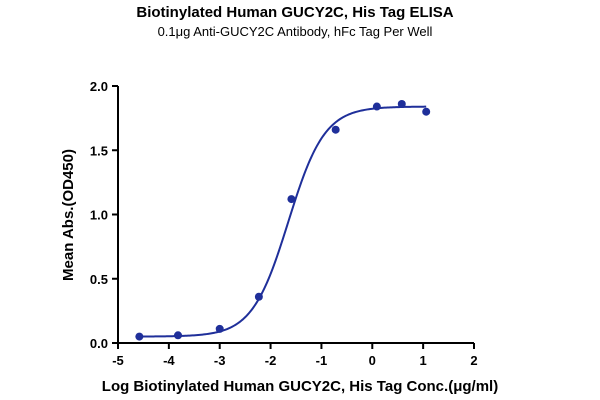 This screenshot has width=600, height=400. What do you see at coordinates (169, 360) in the screenshot?
I see `x-tick-label: -4` at bounding box center [169, 360].